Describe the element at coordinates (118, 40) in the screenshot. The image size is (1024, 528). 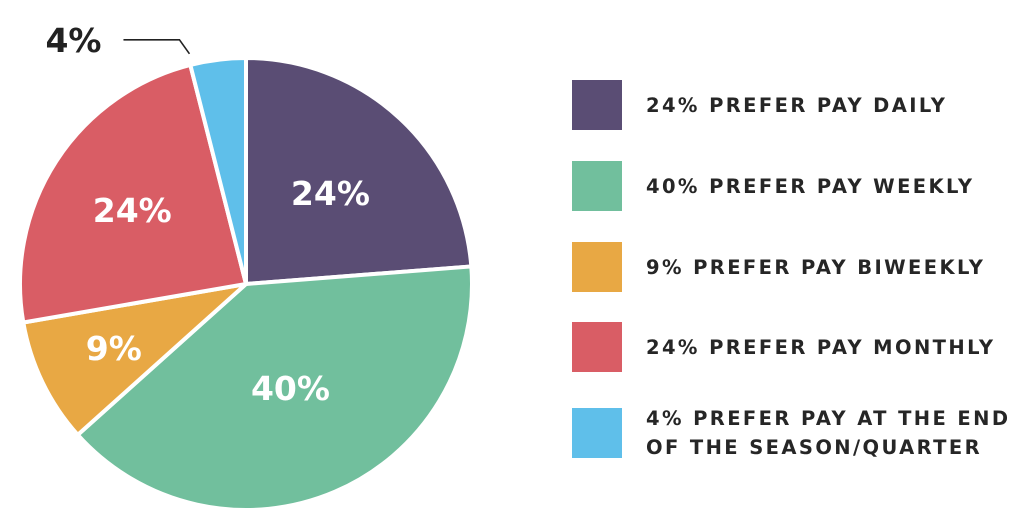
I see `small-slice-callout: 4%` at that location.